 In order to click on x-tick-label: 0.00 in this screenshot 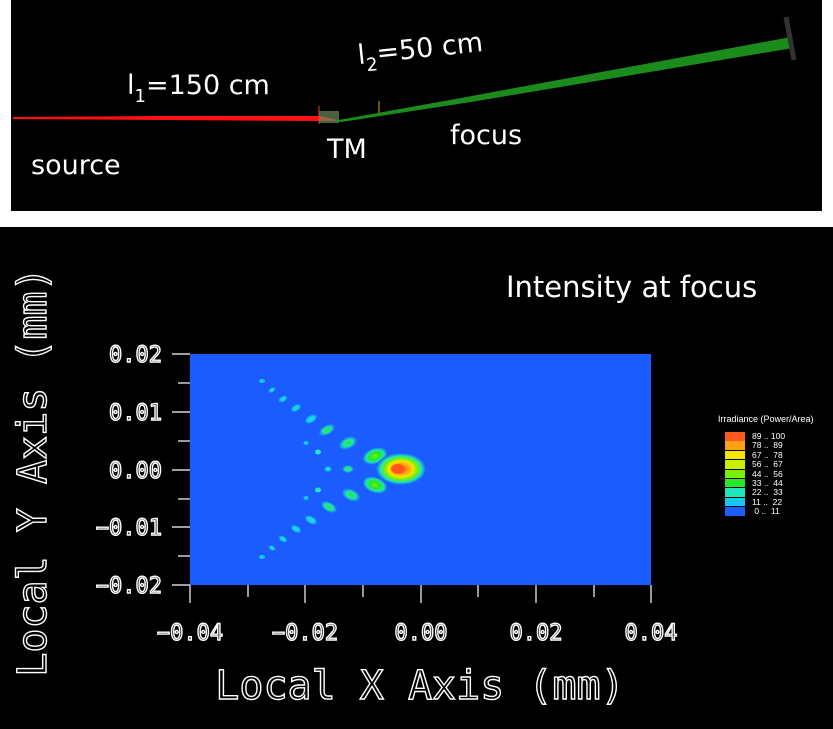, I will do `click(421, 633)`.